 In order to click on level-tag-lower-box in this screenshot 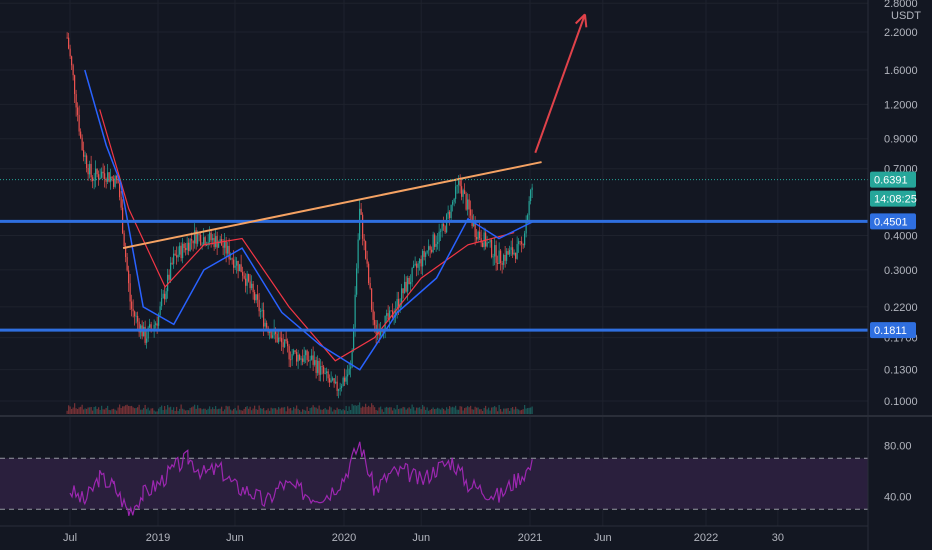, I will do `click(893, 330)`.